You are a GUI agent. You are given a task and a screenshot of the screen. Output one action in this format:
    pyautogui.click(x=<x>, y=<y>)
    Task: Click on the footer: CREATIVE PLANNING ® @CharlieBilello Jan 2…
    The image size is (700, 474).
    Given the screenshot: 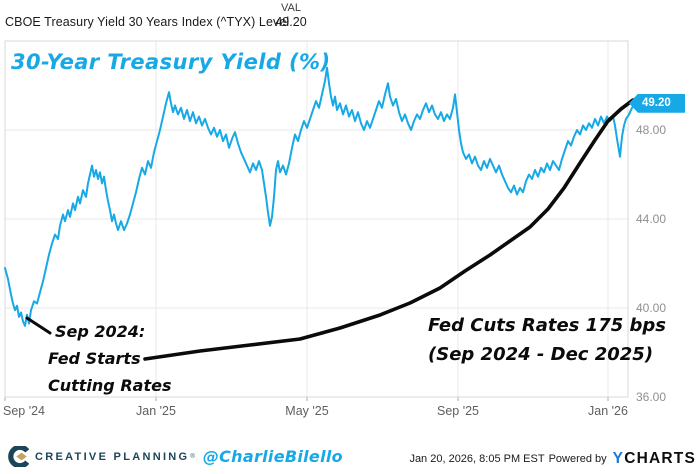 What is the action you would take?
    pyautogui.click(x=350, y=458)
    